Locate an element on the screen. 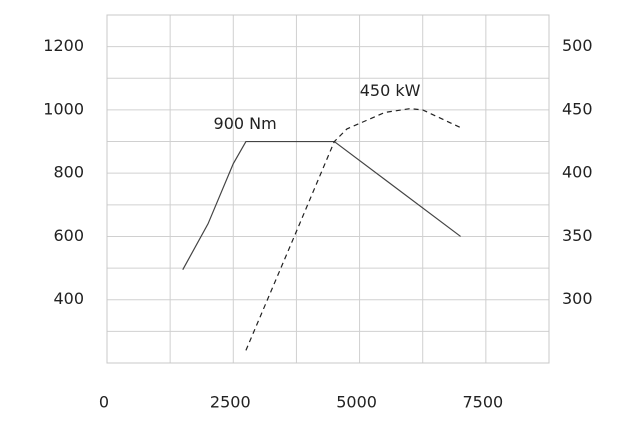  series-label: 900 Nm is located at coordinates (245, 123).